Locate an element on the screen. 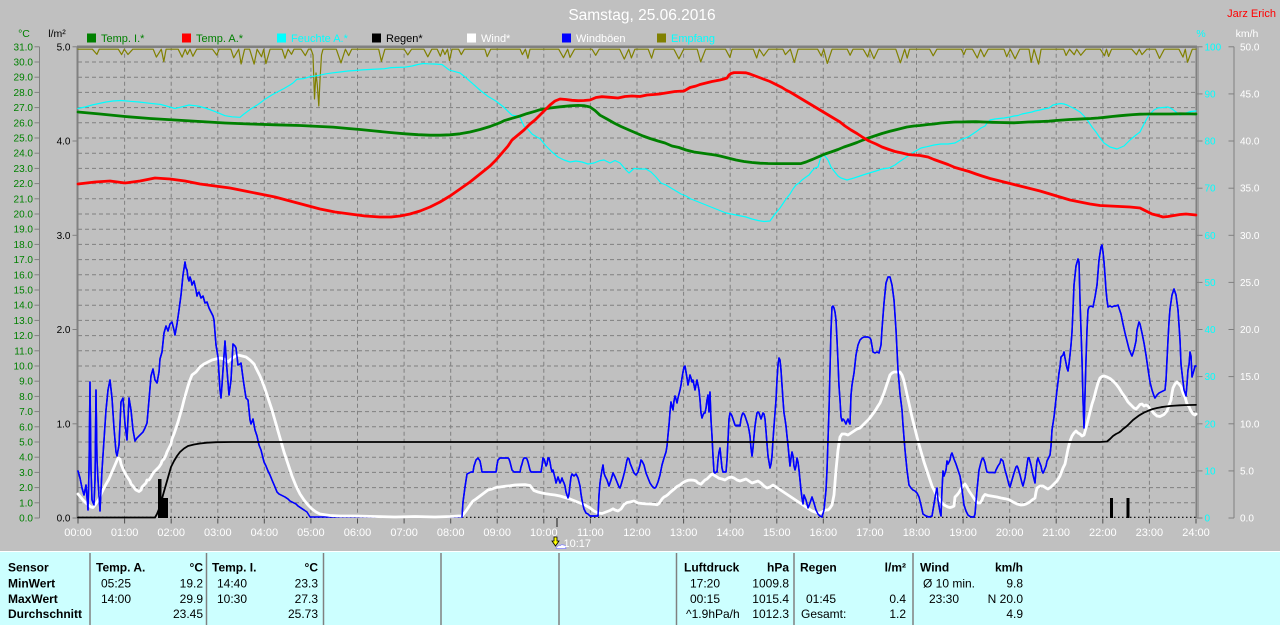 Image resolution: width=1280 pixels, height=625 pixels. svg-text: 19.0 is located at coordinates (24, 230).